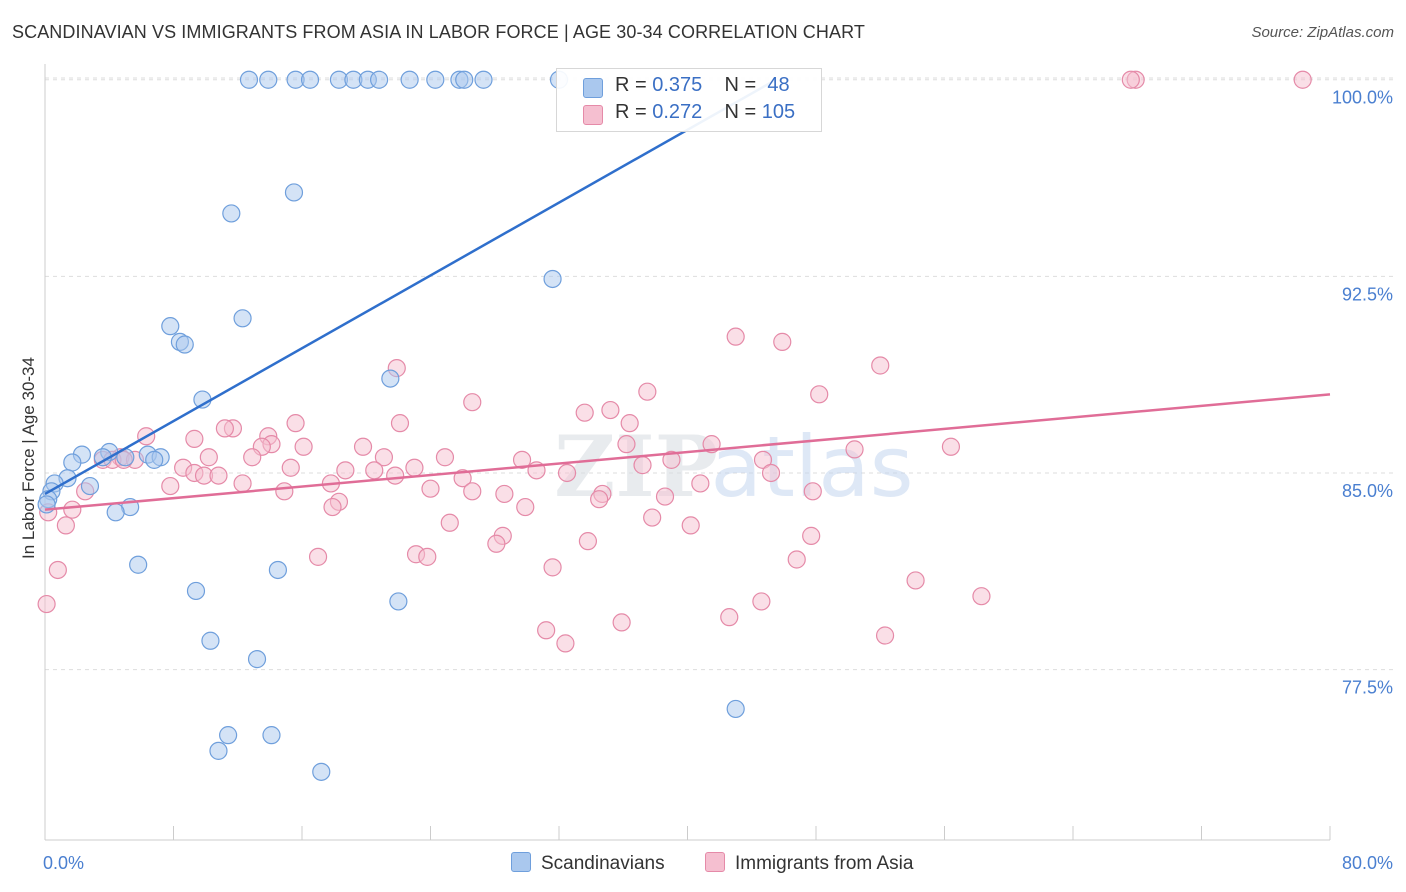  What do you see at coordinates (1367, 294) in the screenshot?
I see `y-tick-label: 92.5%` at bounding box center [1367, 294].